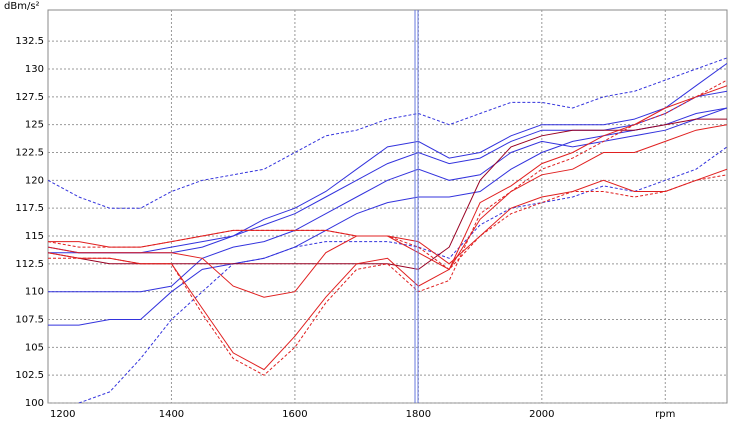 Image resolution: width=731 pixels, height=422 pixels. What do you see at coordinates (171, 414) in the screenshot?
I see `x-tick-label: 1400` at bounding box center [171, 414].